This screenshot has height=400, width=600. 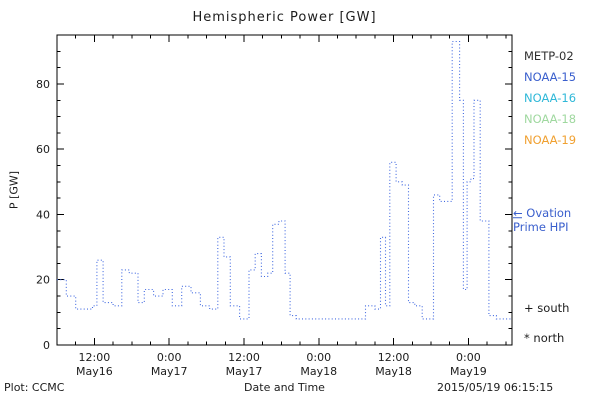 What do you see at coordinates (14, 190) in the screenshot?
I see `y-axis-label: P [GW]` at bounding box center [14, 190].